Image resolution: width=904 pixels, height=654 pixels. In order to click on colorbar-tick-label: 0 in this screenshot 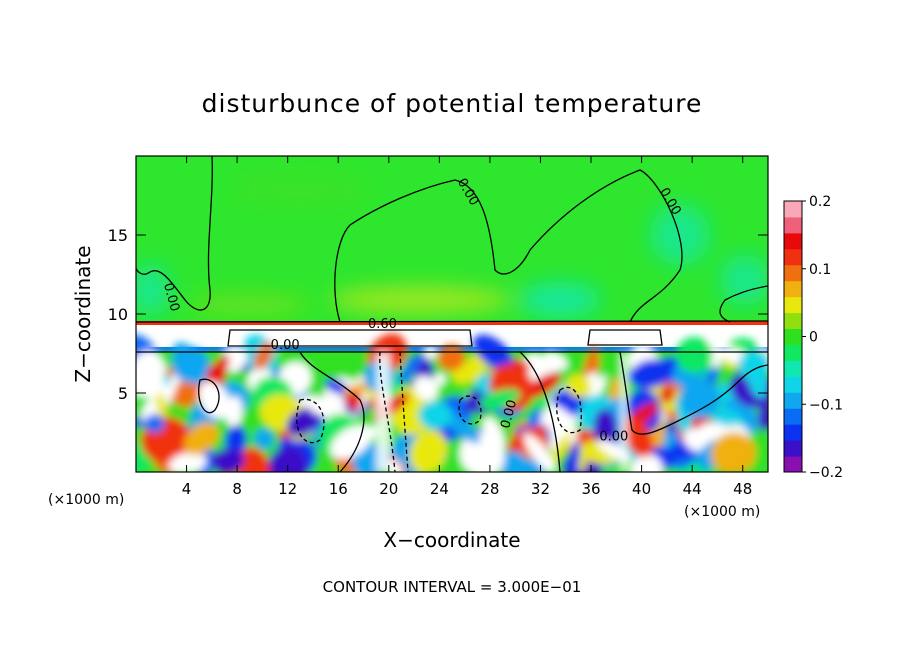, I will do `click(813, 338)`.